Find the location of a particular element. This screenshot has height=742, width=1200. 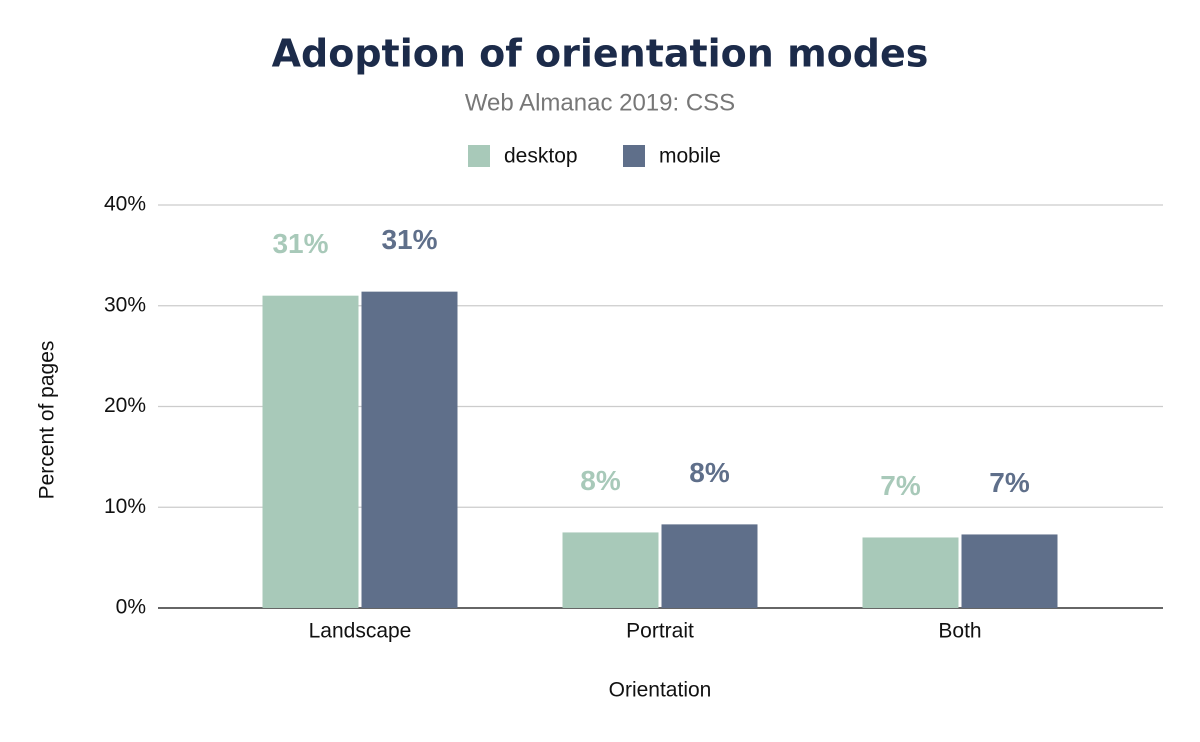

chart-subtitle: Web Almanac 2019: CSS is located at coordinates (600, 102).